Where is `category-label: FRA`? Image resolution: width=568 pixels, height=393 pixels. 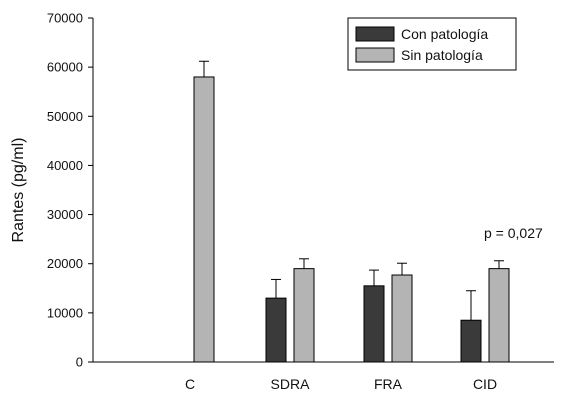 category-label: FRA is located at coordinates (388, 384).